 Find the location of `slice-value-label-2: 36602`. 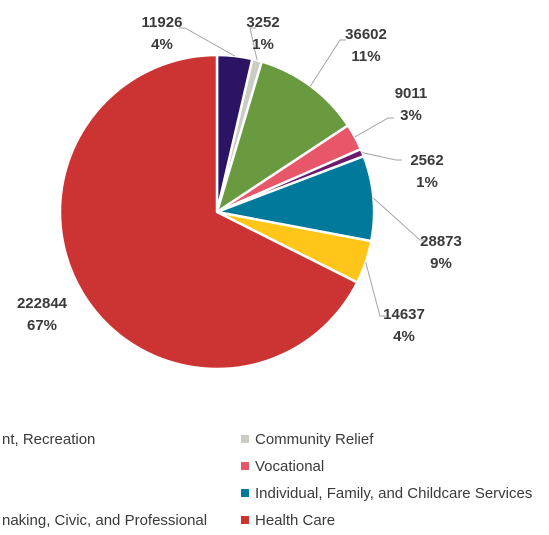

slice-value-label-2: 36602 is located at coordinates (366, 34).